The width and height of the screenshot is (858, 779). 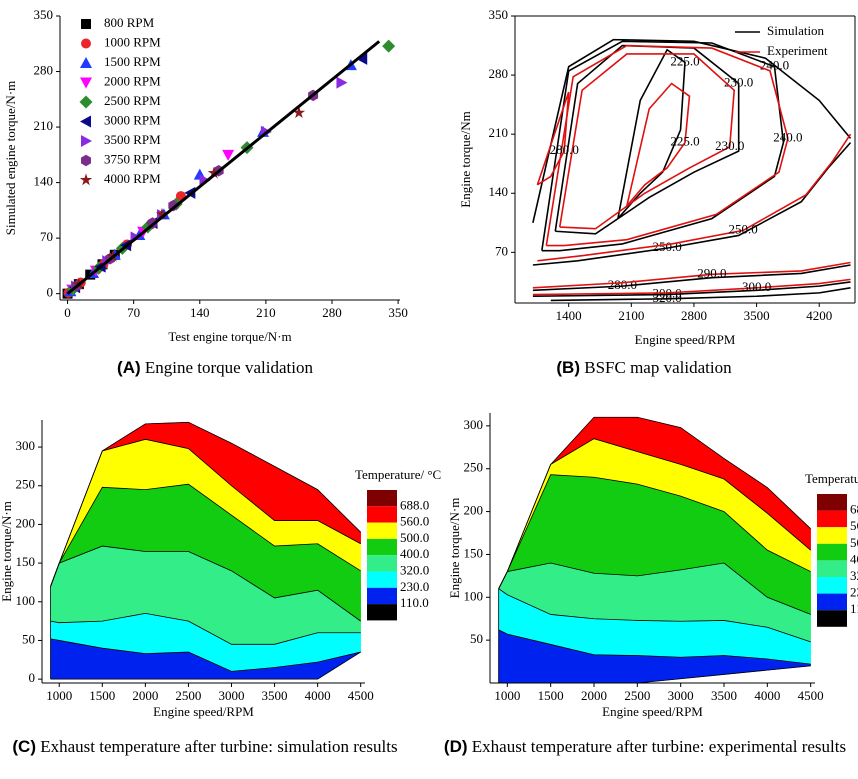 What do you see at coordinates (188, 695) in the screenshot?
I see `x-tick-label: 2500` at bounding box center [188, 695].